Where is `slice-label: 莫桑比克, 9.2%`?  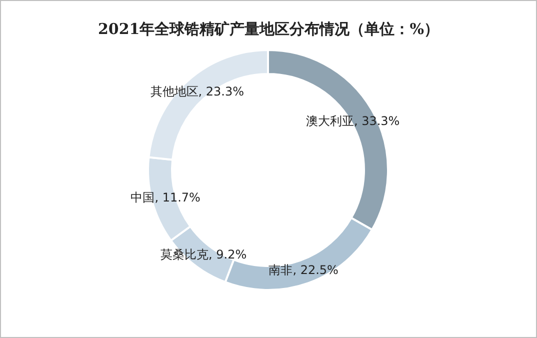 slice-label: 莫桑比克, 9.2% is located at coordinates (203, 254).